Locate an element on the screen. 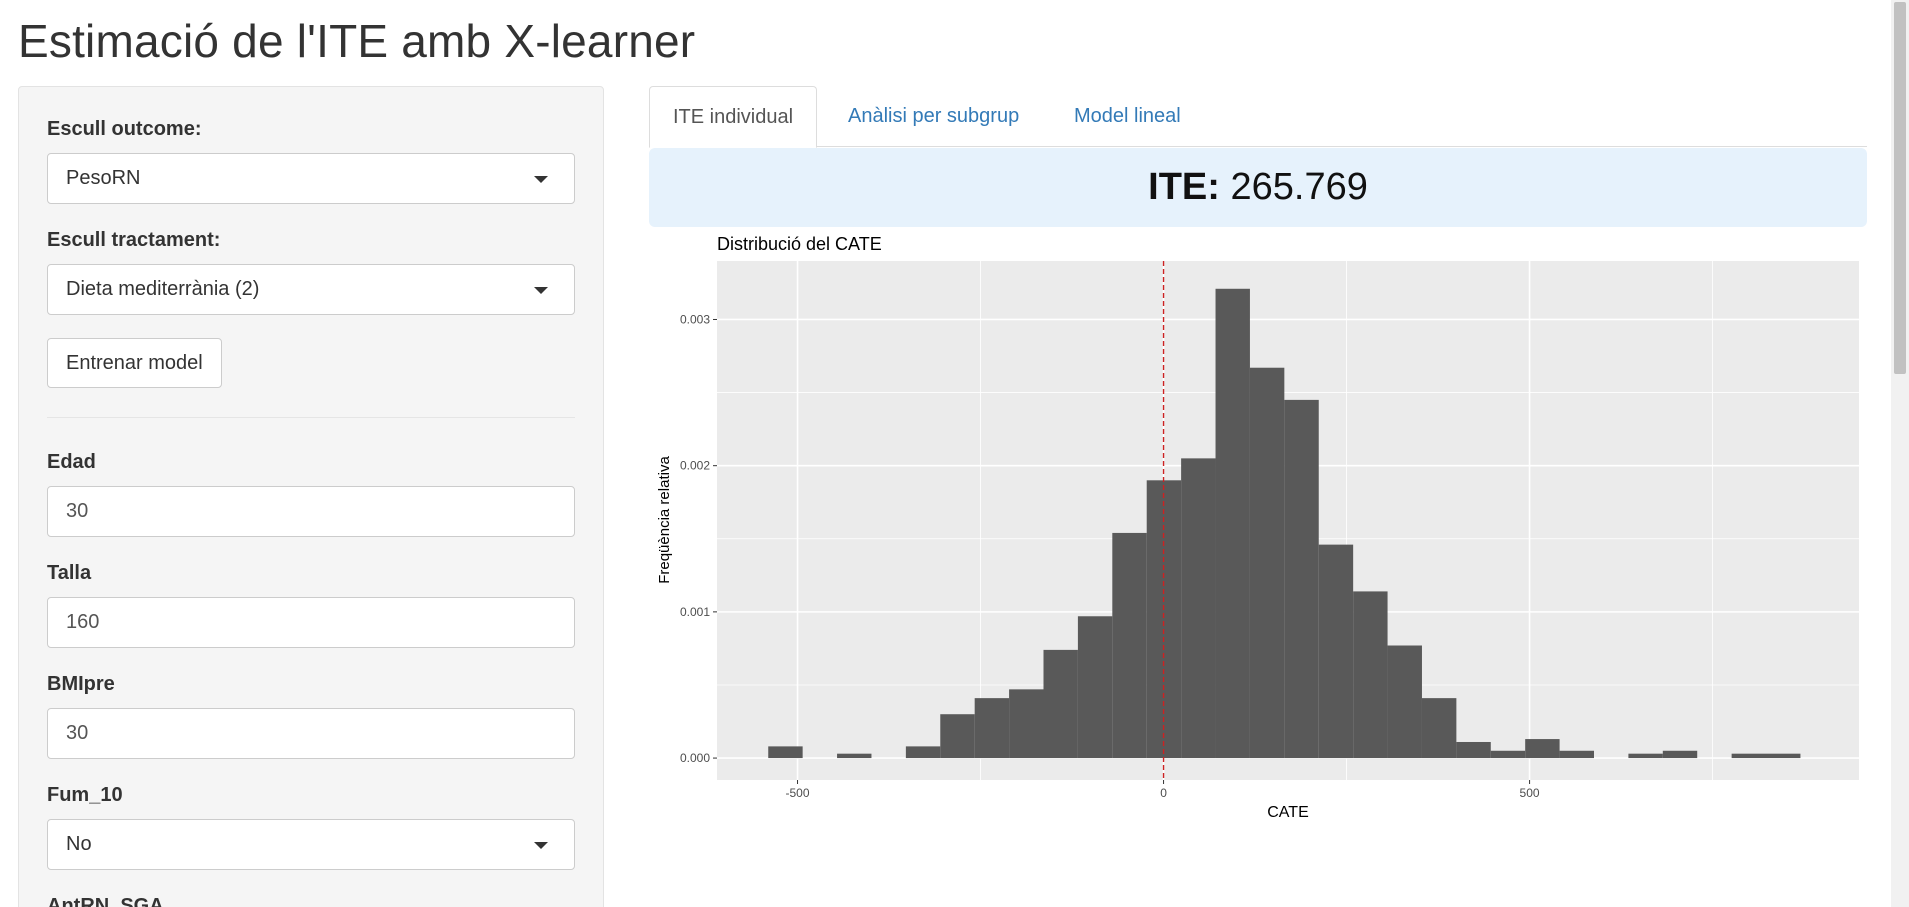  outcome-select-value: PesoRN is located at coordinates (103, 178).